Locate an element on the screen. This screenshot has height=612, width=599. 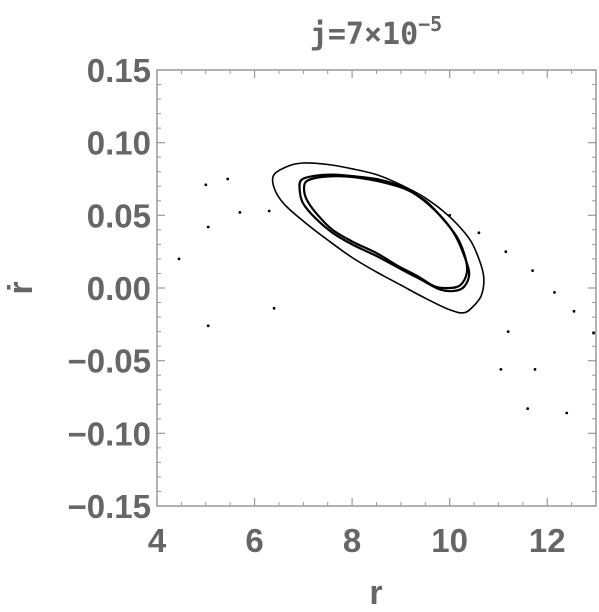
x-tick-label: 6 is located at coordinates (254, 540).